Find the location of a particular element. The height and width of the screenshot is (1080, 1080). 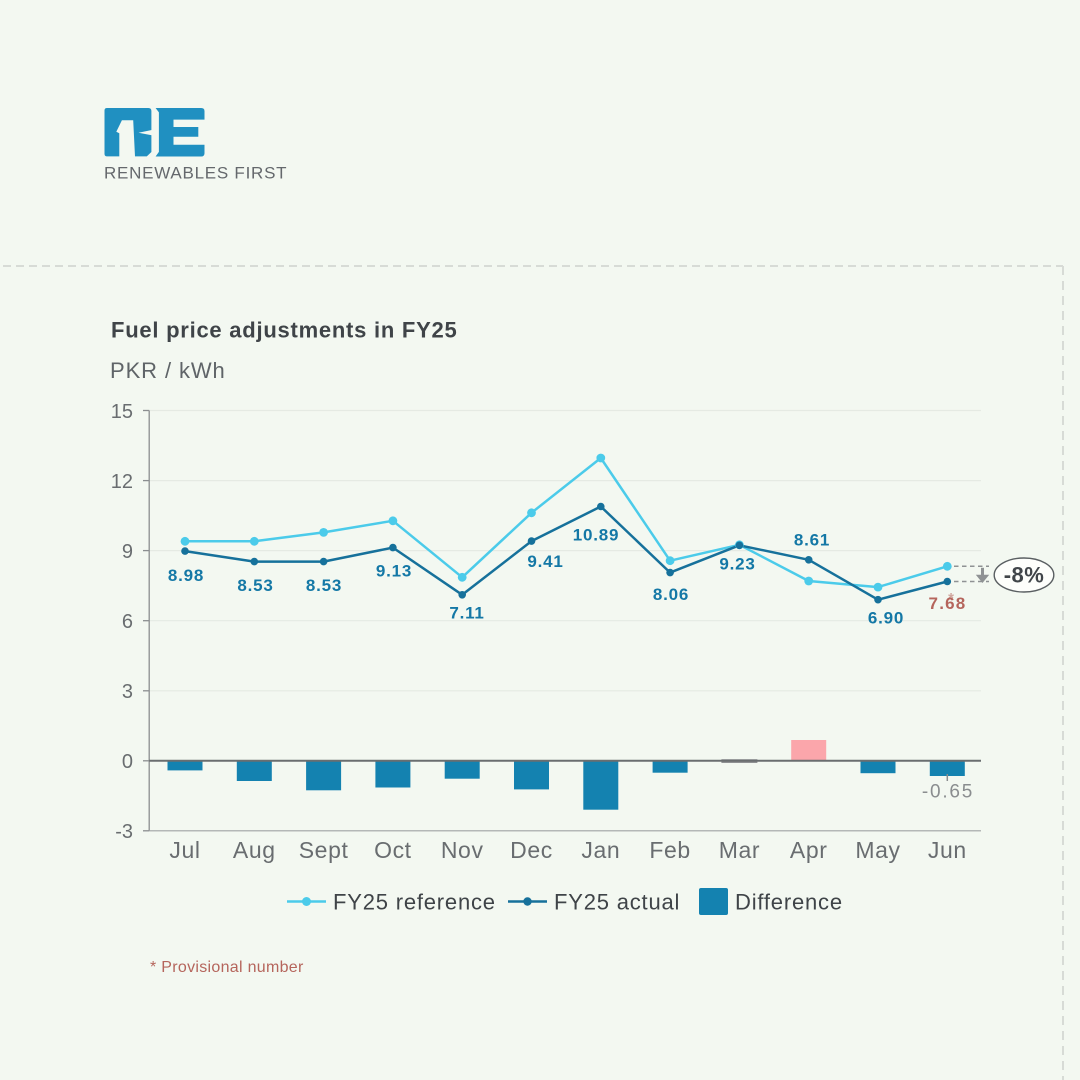

svg-text: PKR / kWh is located at coordinates (168, 370).